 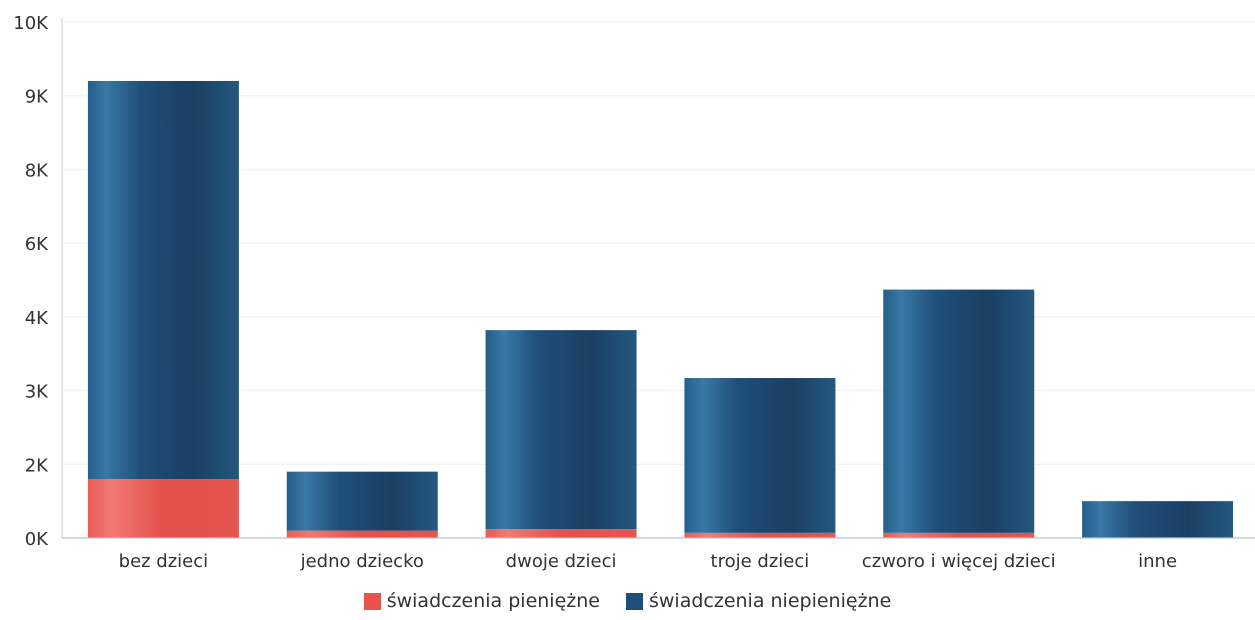 I want to click on x-tick-label: bez dzieci, so click(x=164, y=561).